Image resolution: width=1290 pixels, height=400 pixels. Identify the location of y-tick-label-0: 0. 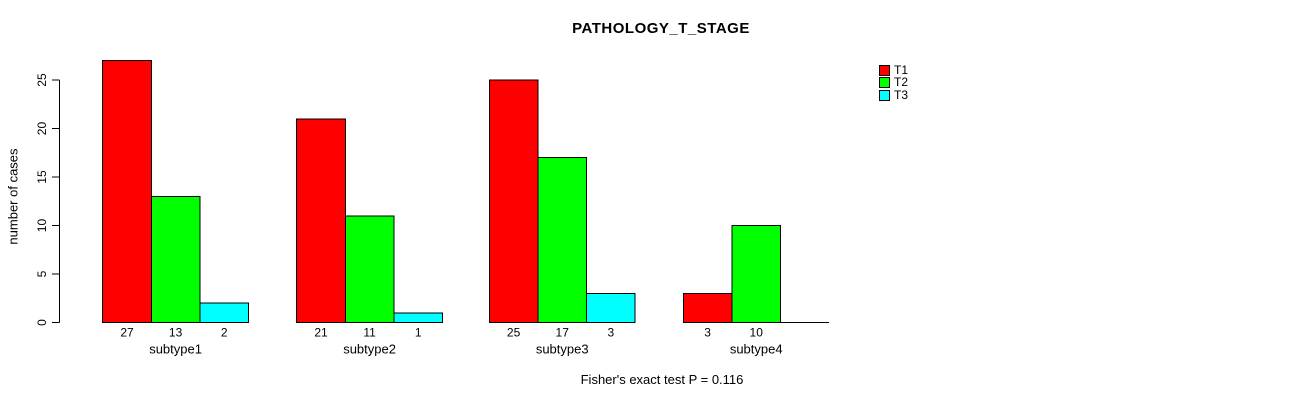
(42, 322).